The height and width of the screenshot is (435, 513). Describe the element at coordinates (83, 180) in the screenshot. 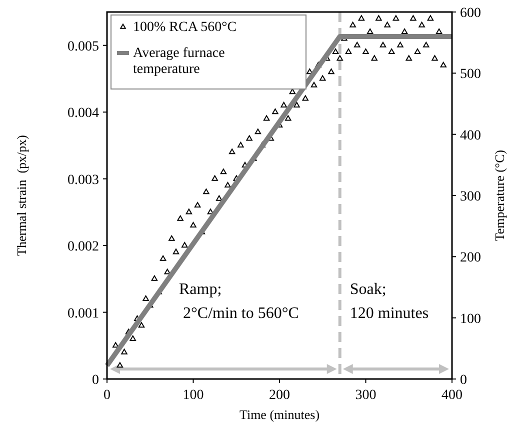

I see `y-tick-label: 0.003` at that location.